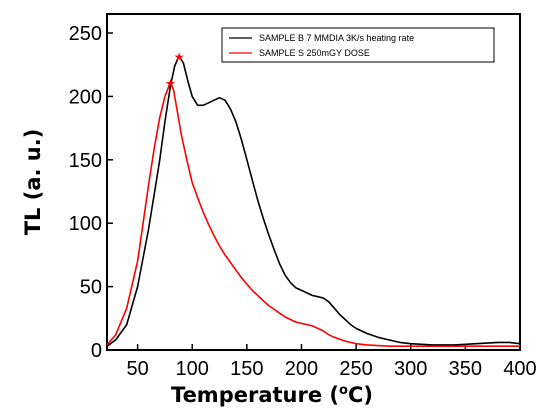  Describe the element at coordinates (355, 369) in the screenshot. I see `x-tick-label: 250` at that location.